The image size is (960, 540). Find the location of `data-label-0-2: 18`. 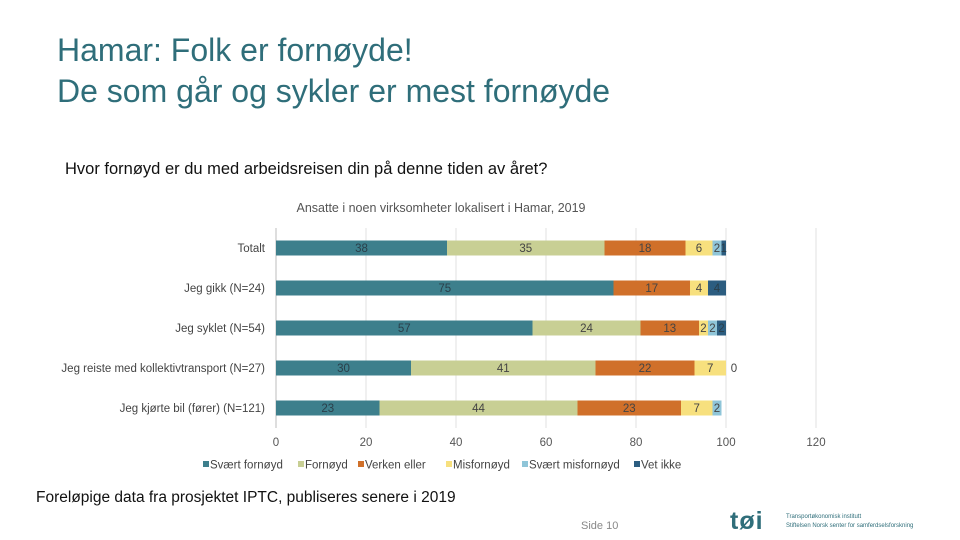

data-label-0-2: 18 is located at coordinates (645, 249).